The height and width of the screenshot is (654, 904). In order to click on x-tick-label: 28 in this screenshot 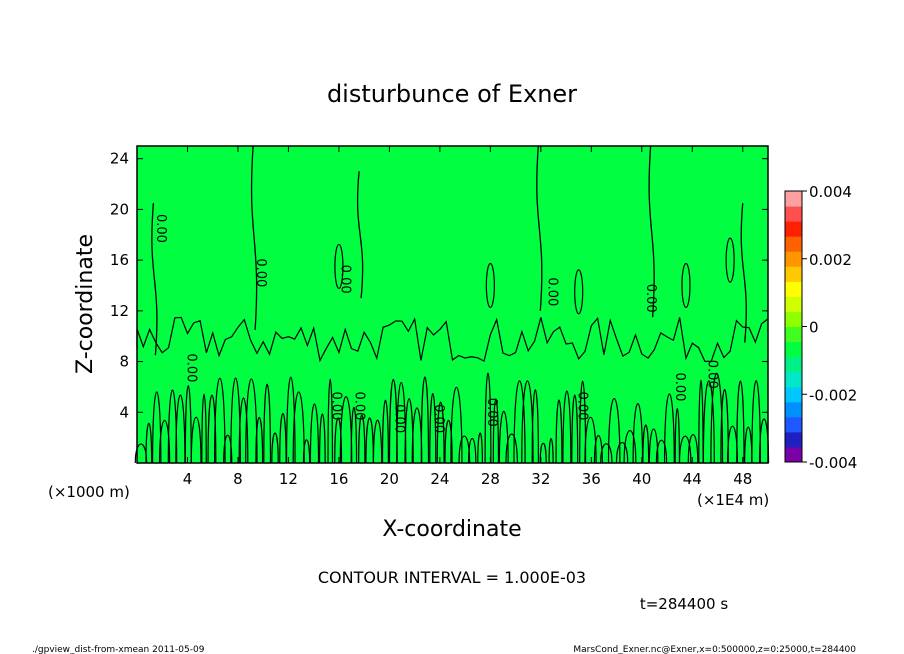, I will do `click(490, 479)`.